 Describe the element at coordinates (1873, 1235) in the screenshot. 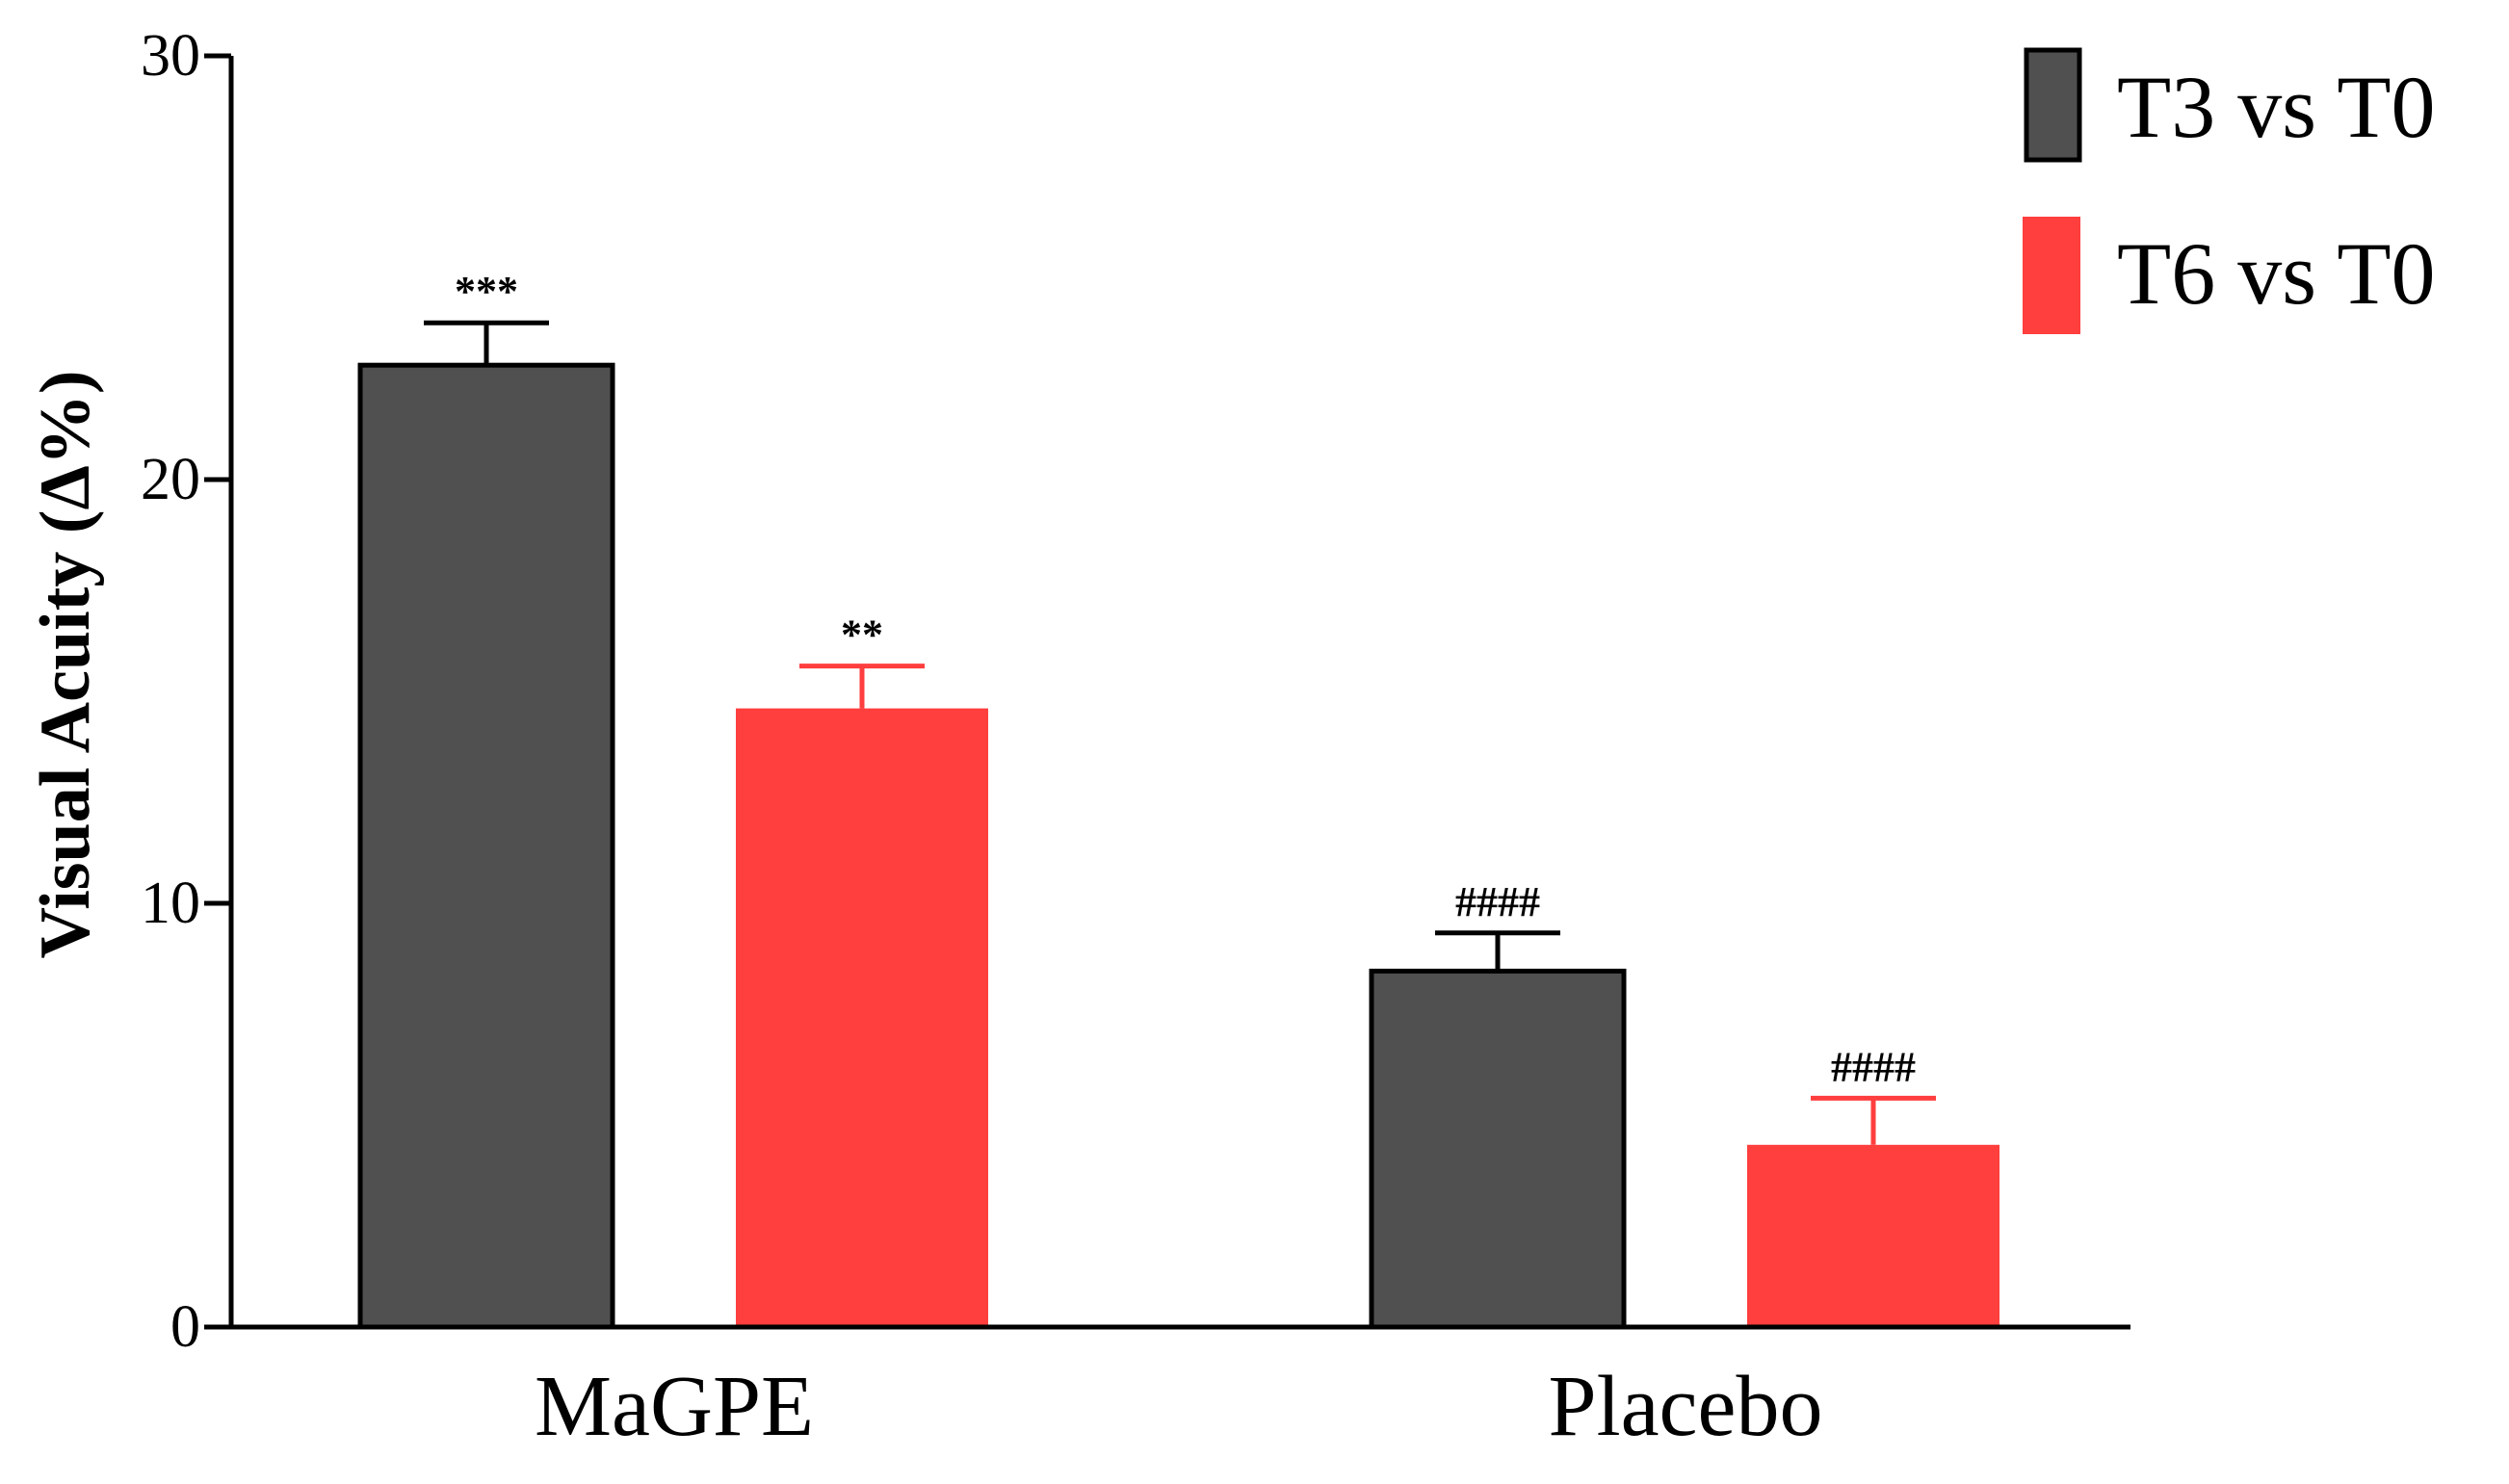

I see `bar-placebo-t6` at that location.